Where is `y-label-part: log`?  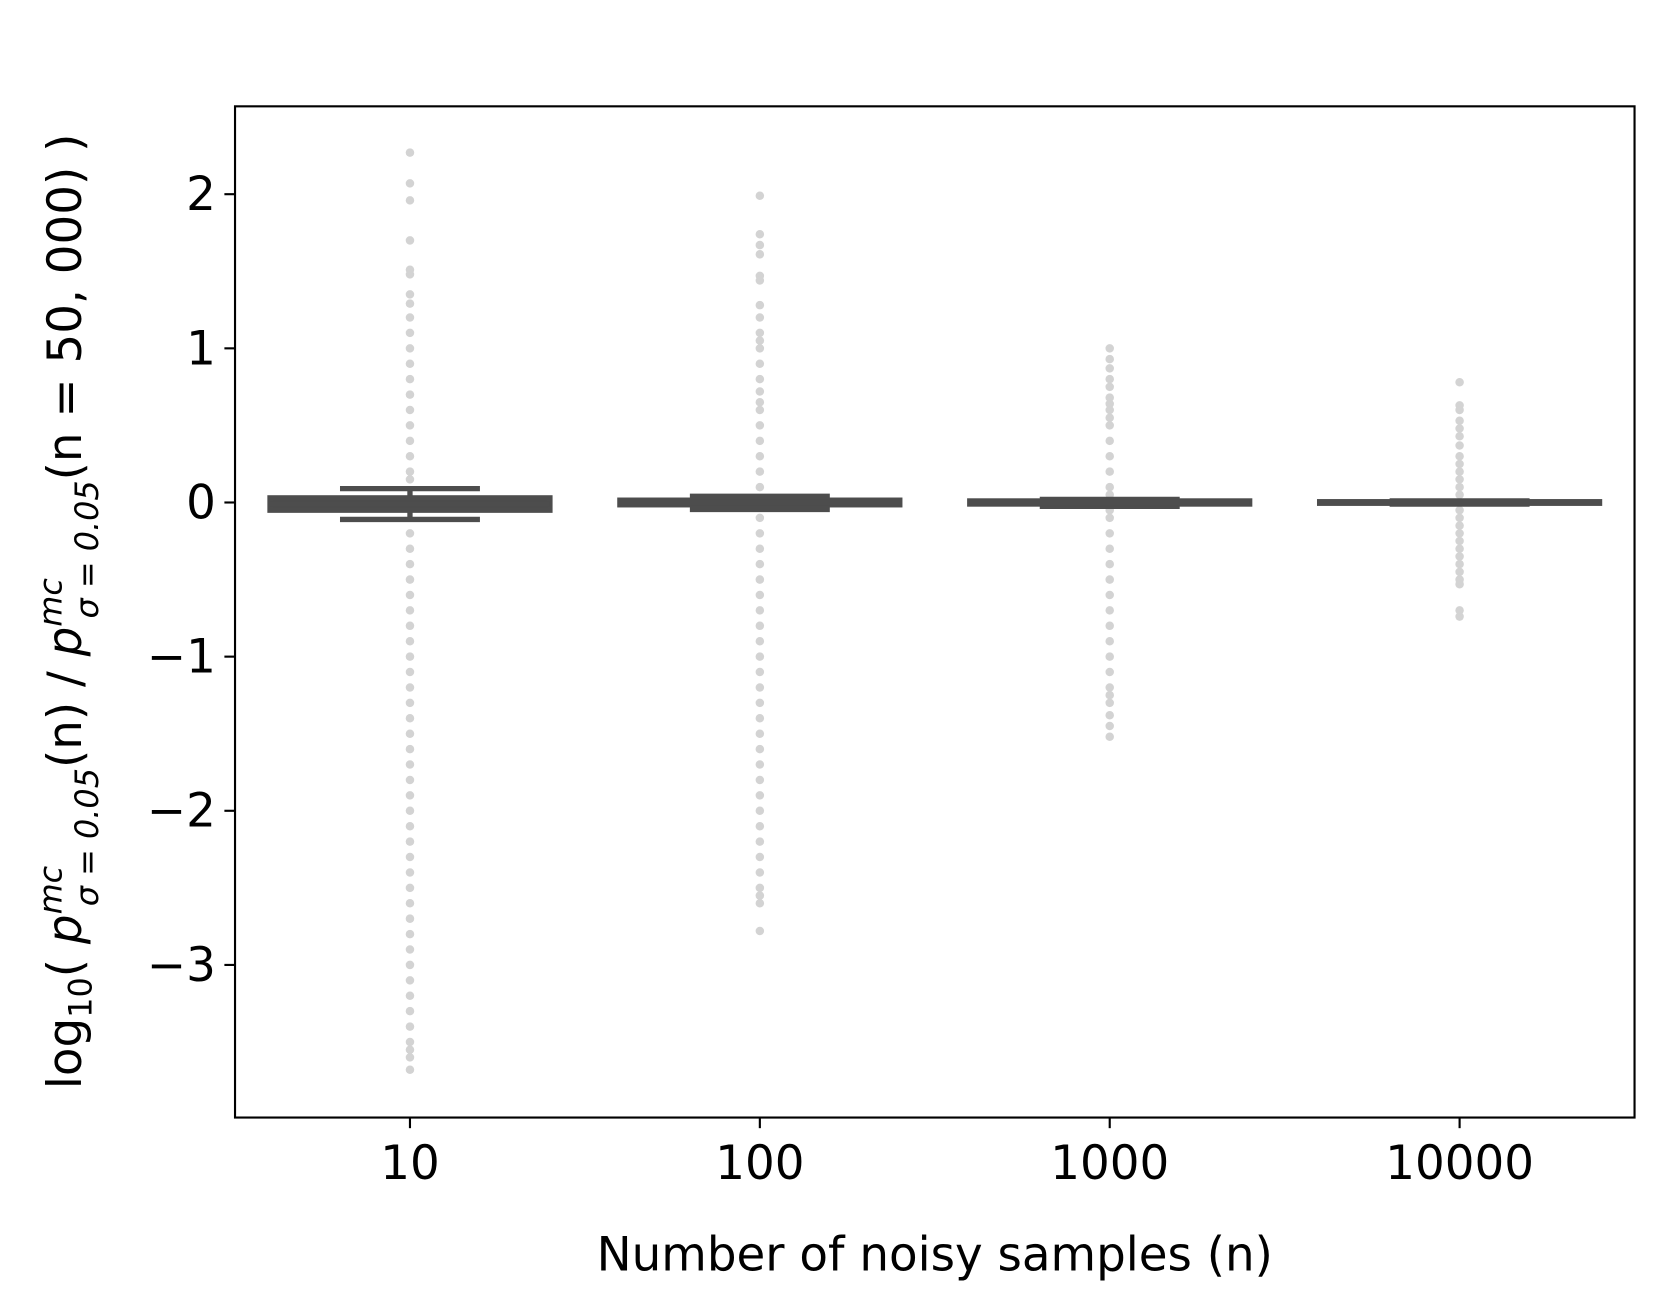 y-label-part: log is located at coordinates (66, 1053).